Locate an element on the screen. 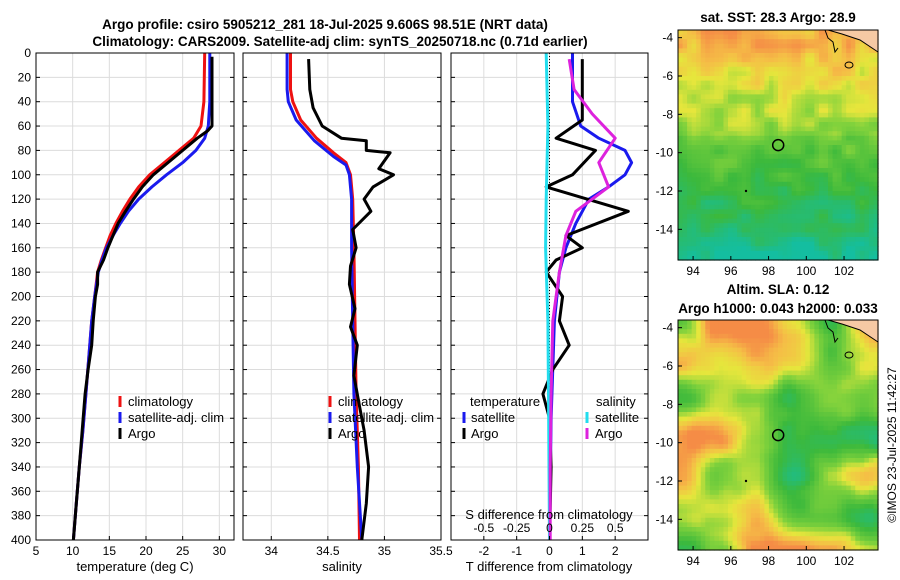 This screenshot has width=900, height=580. x-tick-label: 34.5 is located at coordinates (328, 551).